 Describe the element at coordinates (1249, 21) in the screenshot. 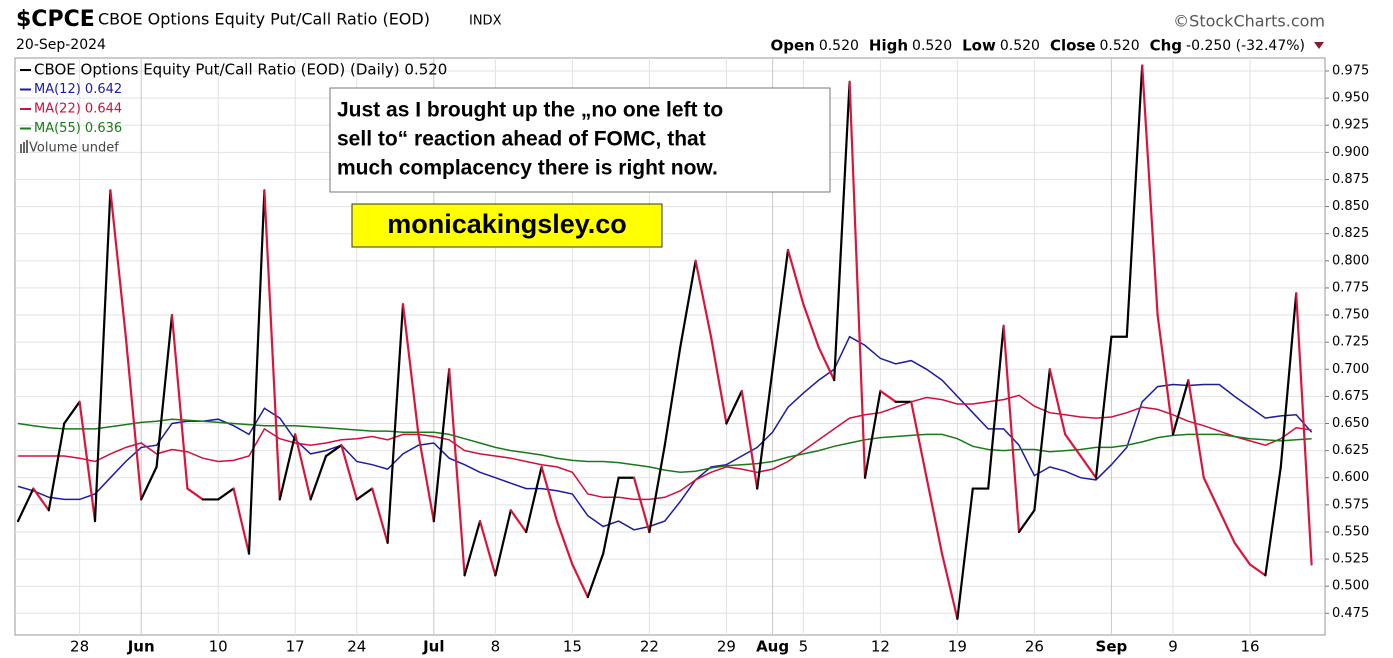

I see `source: ©StockCharts.com` at that location.